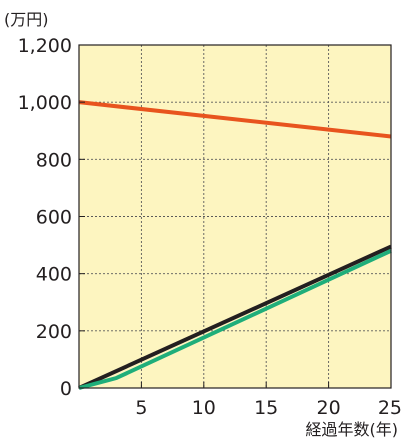 The width and height of the screenshot is (402, 439). What do you see at coordinates (54, 332) in the screenshot?
I see `y-tick-label: 200` at bounding box center [54, 332].